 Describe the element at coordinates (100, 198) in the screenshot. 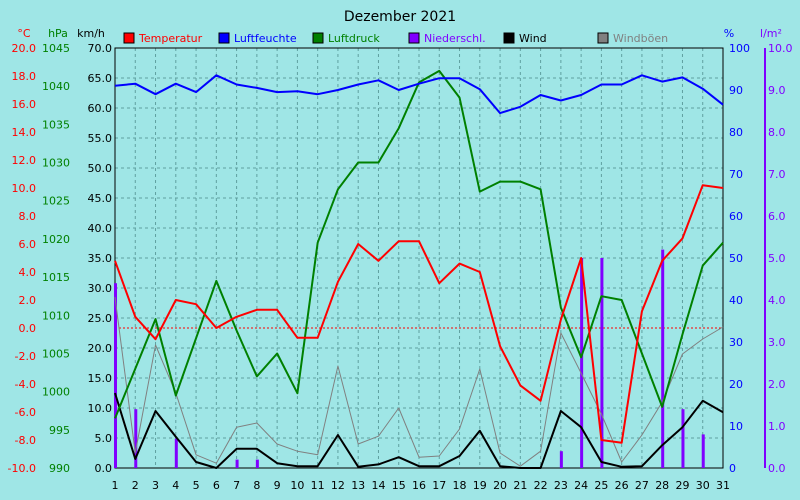

I see `wind-tick-label: 45.0` at that location.